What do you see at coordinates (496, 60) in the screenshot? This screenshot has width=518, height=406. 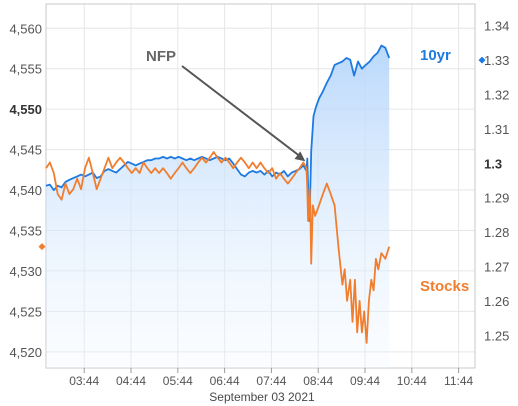 I see `right-tick-label: 1.33` at bounding box center [496, 60].